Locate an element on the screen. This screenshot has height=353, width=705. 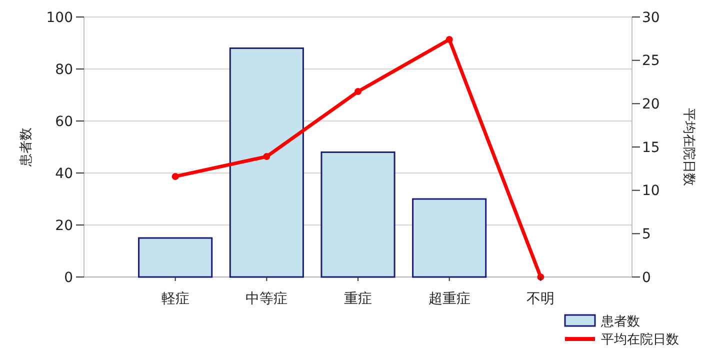
y-axis-title: 患者数 is located at coordinates (26, 148).